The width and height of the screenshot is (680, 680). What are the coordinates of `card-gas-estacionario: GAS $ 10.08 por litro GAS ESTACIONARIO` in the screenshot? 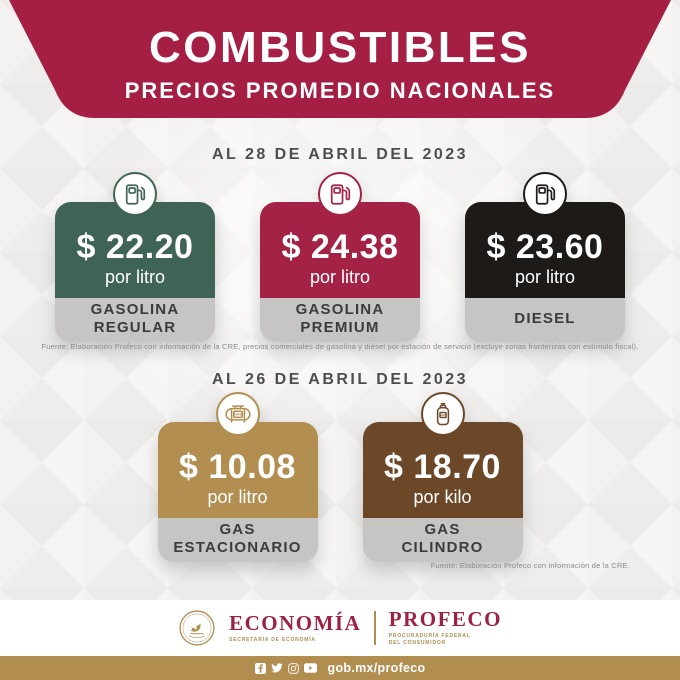 It's located at (237, 477).